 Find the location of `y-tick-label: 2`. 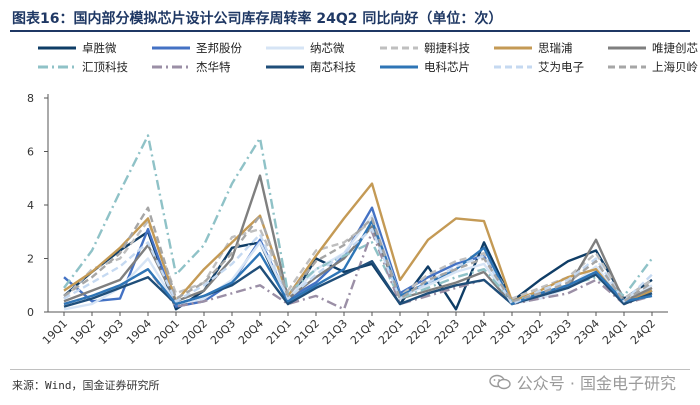

y-tick-label: 2 is located at coordinates (30, 259).